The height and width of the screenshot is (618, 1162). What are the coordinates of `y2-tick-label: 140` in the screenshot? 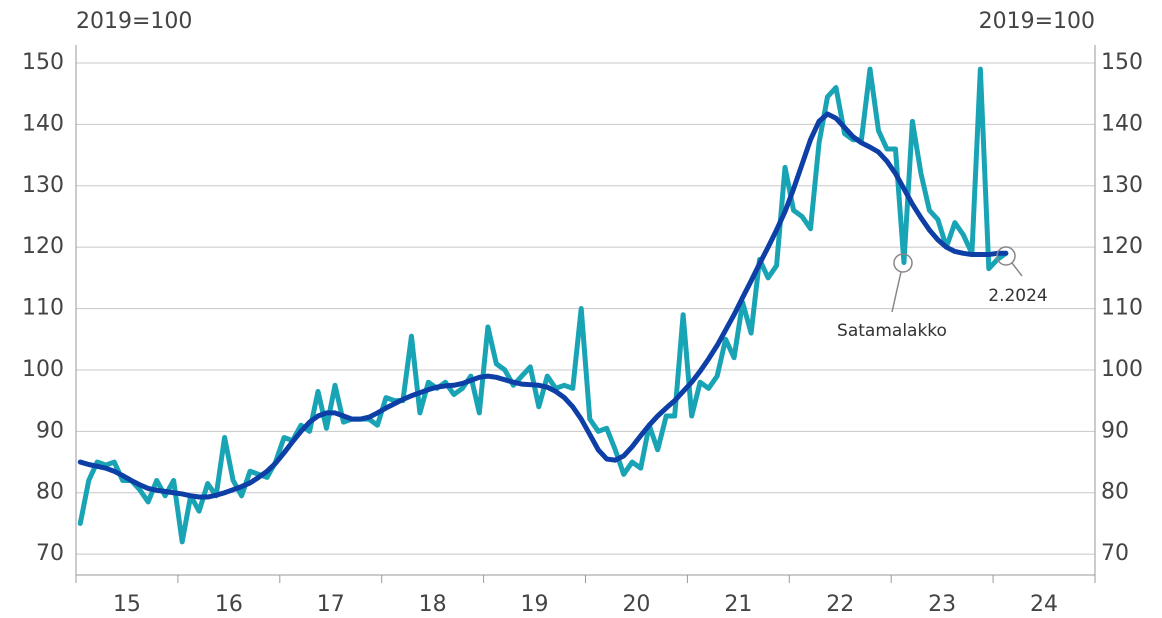 It's located at (1122, 123).